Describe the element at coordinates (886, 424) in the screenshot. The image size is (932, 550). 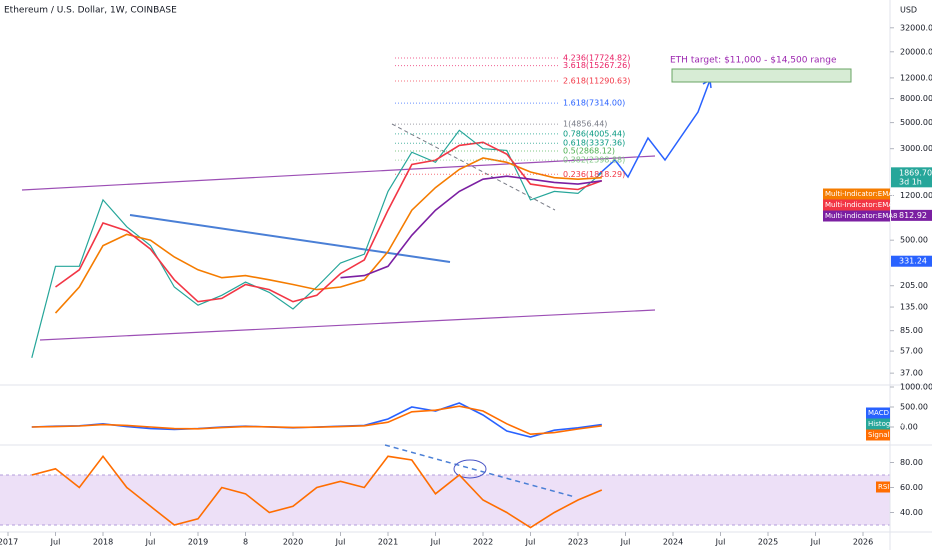
I see `legend-label: Histogram` at that location.